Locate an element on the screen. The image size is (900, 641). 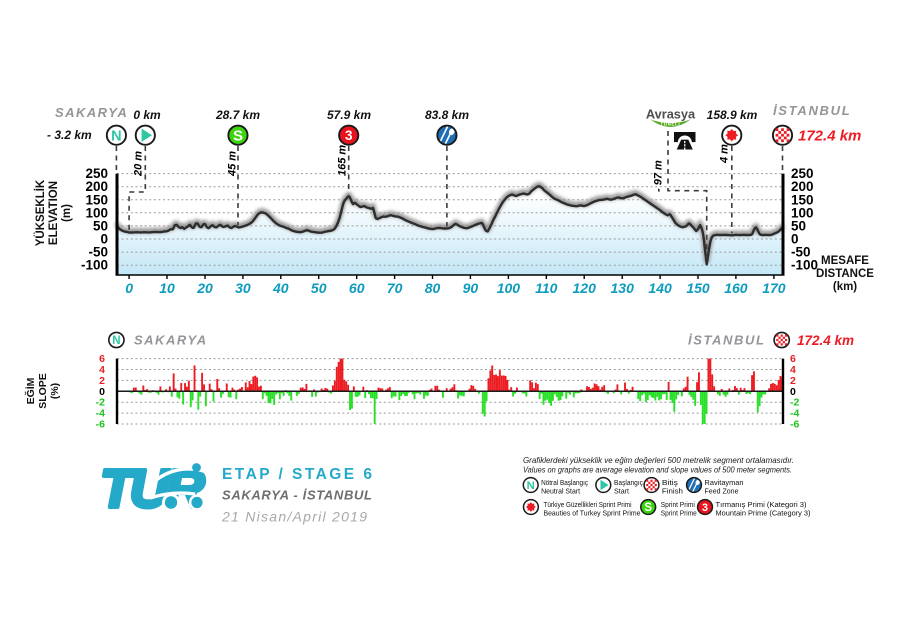
svg-text: 80 is located at coordinates (433, 288).